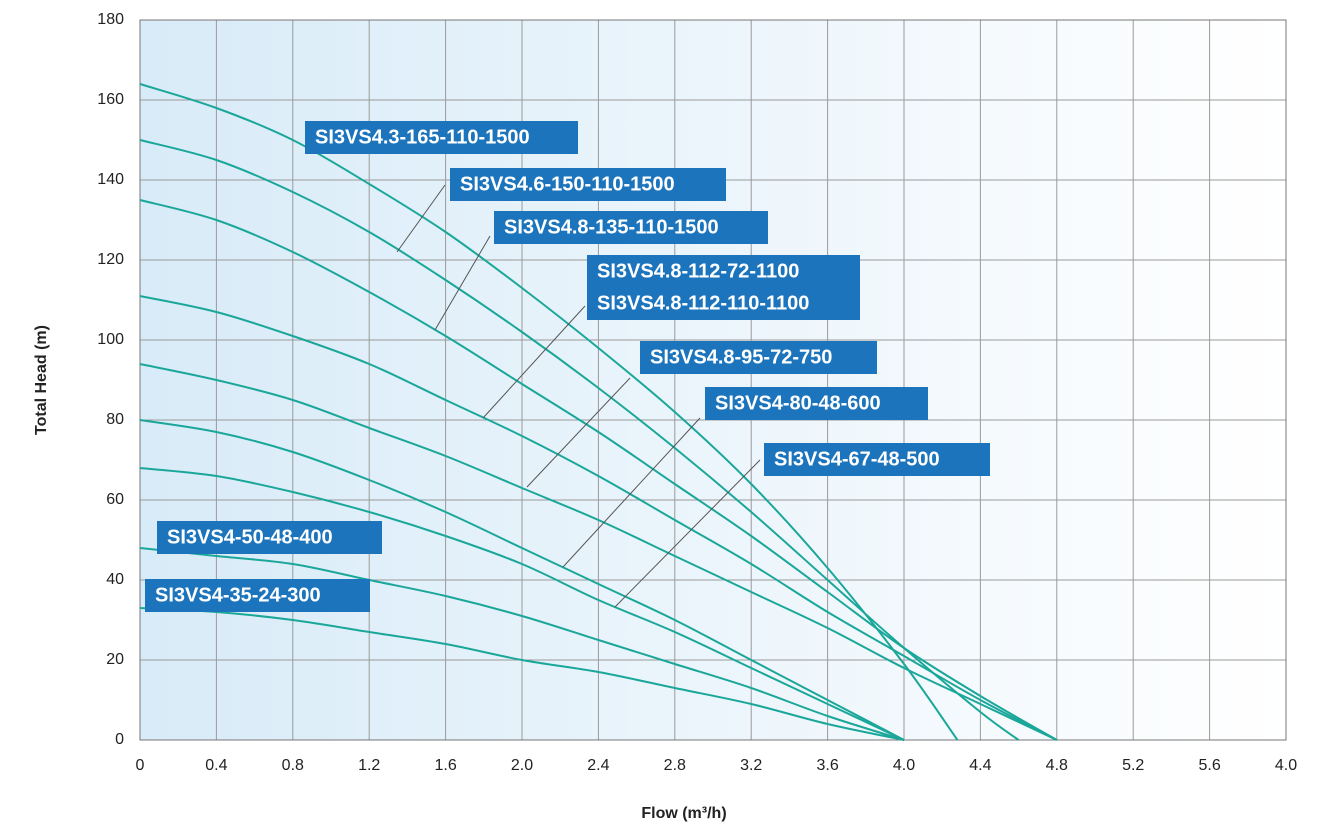 This screenshot has width=1332, height=829. What do you see at coordinates (675, 765) in the screenshot?
I see `x-tick-label: 2.8` at bounding box center [675, 765].